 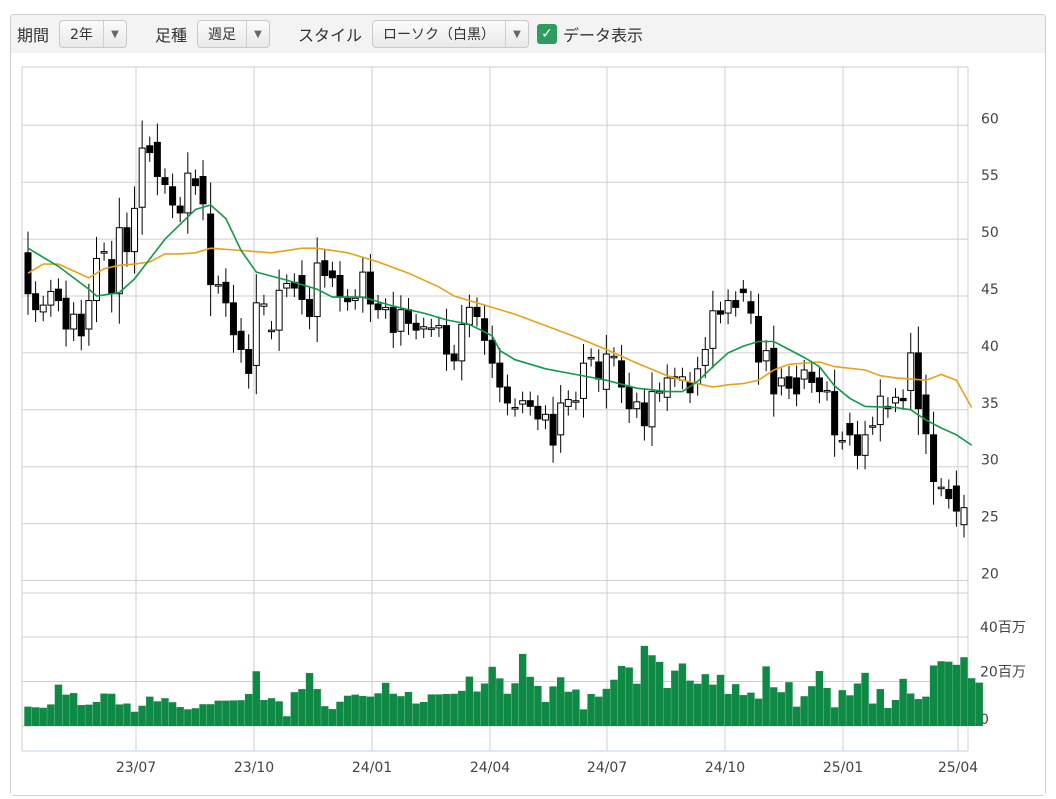 I want to click on foot-select: 週足 ▼, so click(x=233, y=34).